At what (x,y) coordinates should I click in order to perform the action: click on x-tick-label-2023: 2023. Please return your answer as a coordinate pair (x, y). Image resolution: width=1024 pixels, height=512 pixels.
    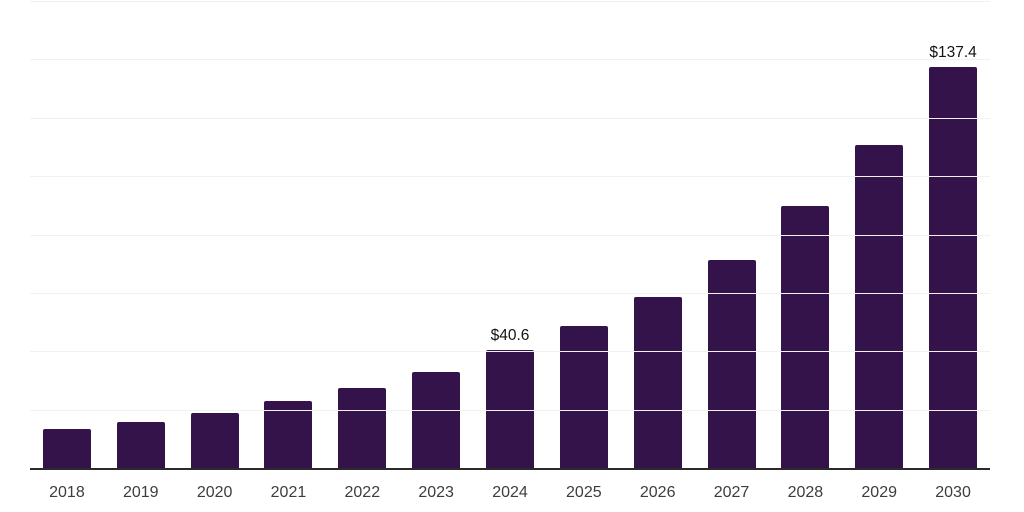
    Looking at the image, I should click on (436, 492).